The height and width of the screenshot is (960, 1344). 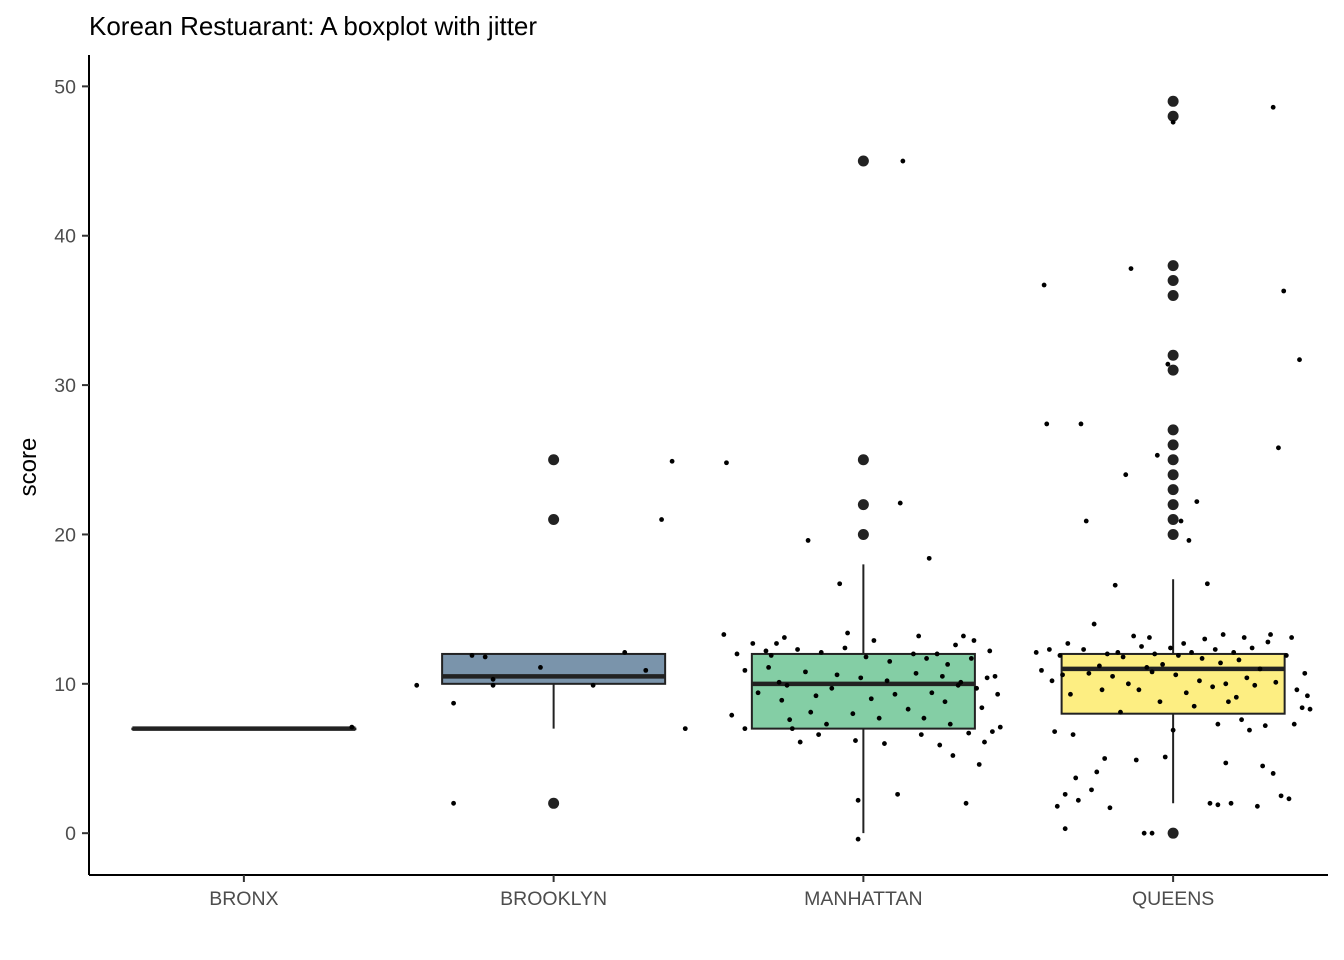 I want to click on y-tick-label: 30, so click(x=65, y=386).